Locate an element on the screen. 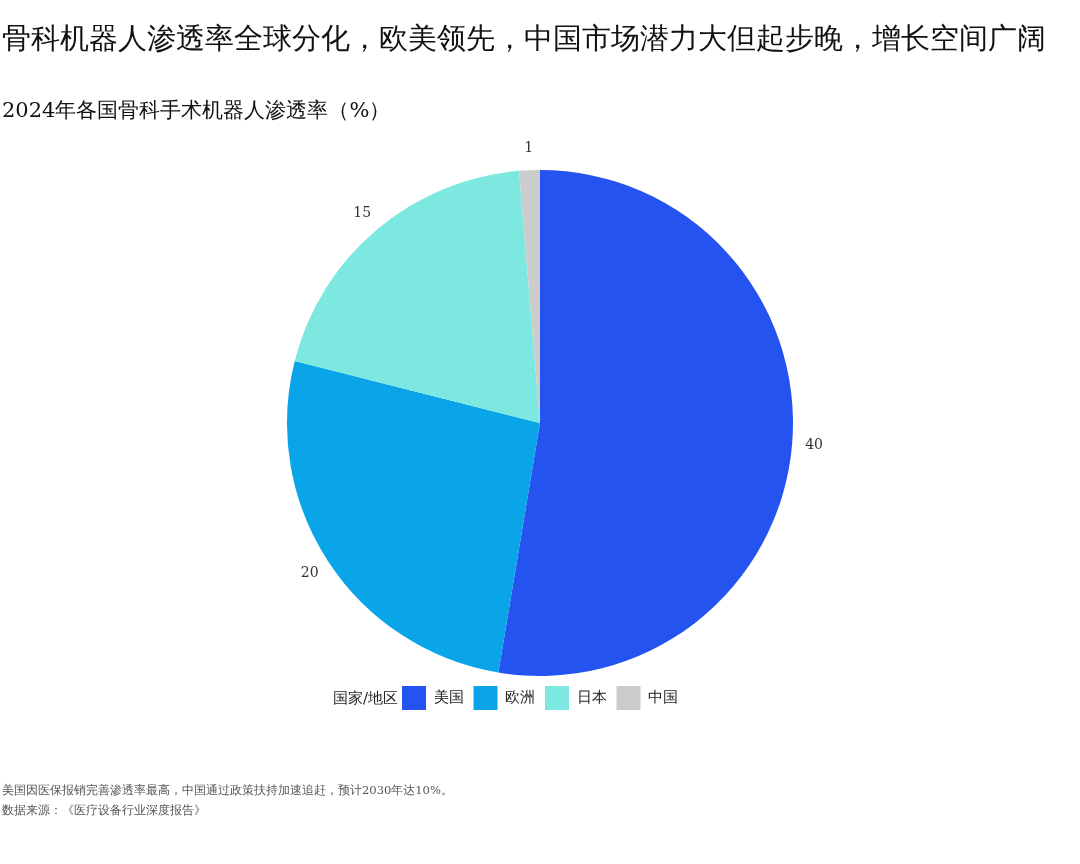  data-label: 20 is located at coordinates (309, 572).